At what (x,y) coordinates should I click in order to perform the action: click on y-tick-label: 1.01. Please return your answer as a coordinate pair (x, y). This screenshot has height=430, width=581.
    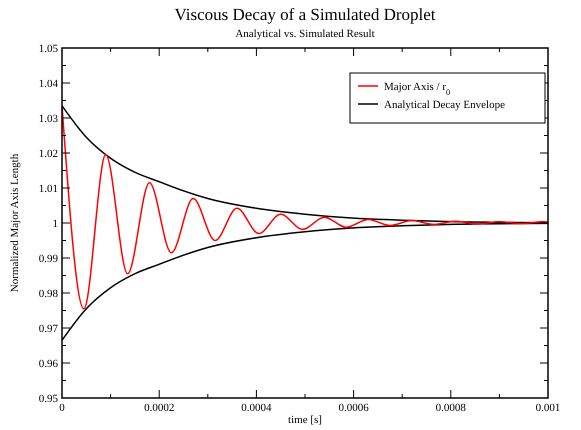
    Looking at the image, I should click on (48, 189).